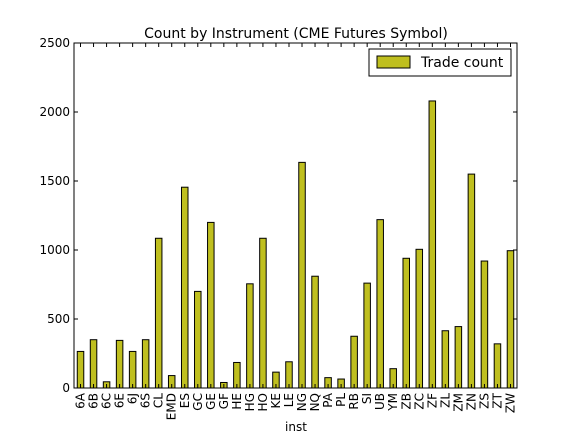 The height and width of the screenshot is (432, 576). I want to click on x-tick-label: GE, so click(211, 401).